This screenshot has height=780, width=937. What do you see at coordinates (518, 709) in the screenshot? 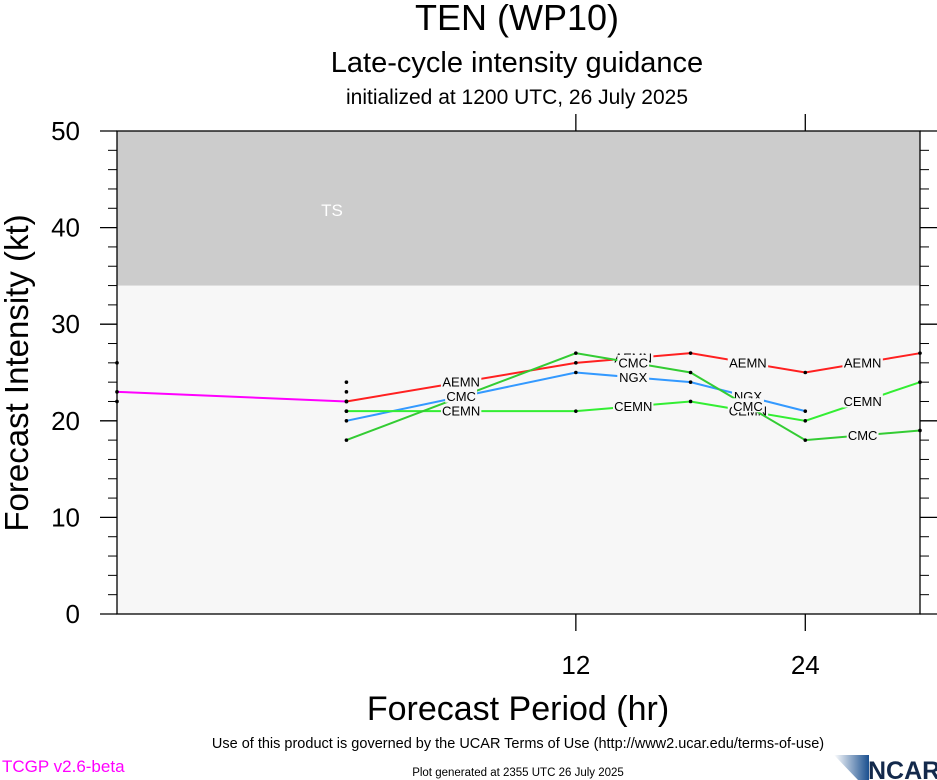
I see `x-axis-label: Forecast Period (hr)` at bounding box center [518, 709].